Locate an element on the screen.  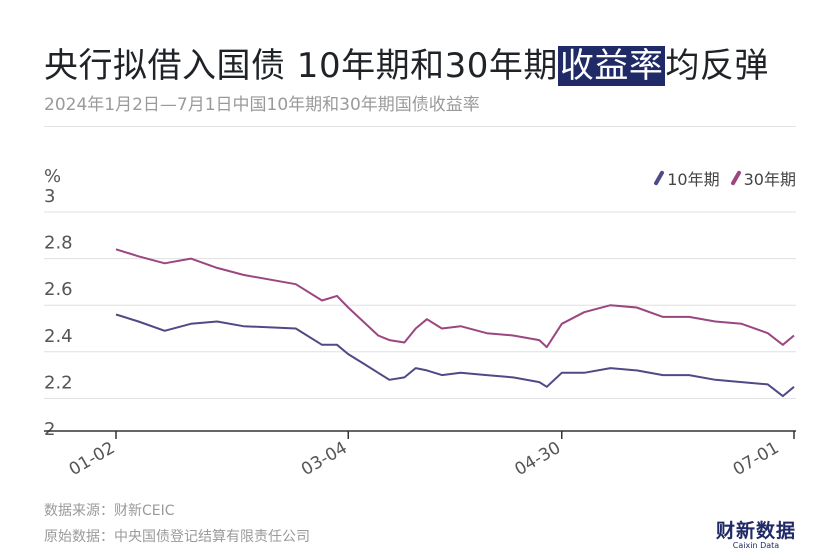
y-tick-label: 2 is located at coordinates (49, 429).